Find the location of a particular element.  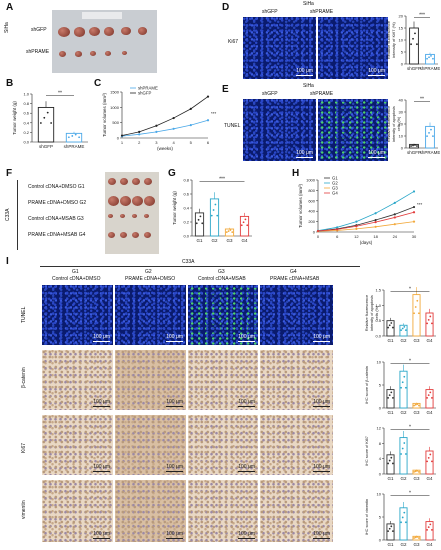

legend-label: G2 is located at coordinates (335, 183).